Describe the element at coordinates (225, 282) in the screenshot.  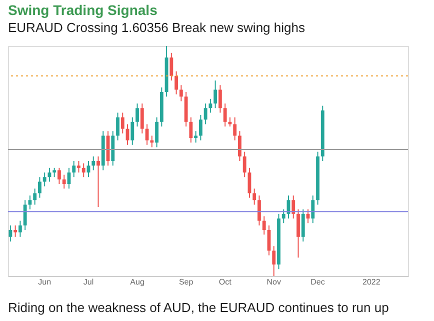
I see `x-tick-label: Oct` at that location.